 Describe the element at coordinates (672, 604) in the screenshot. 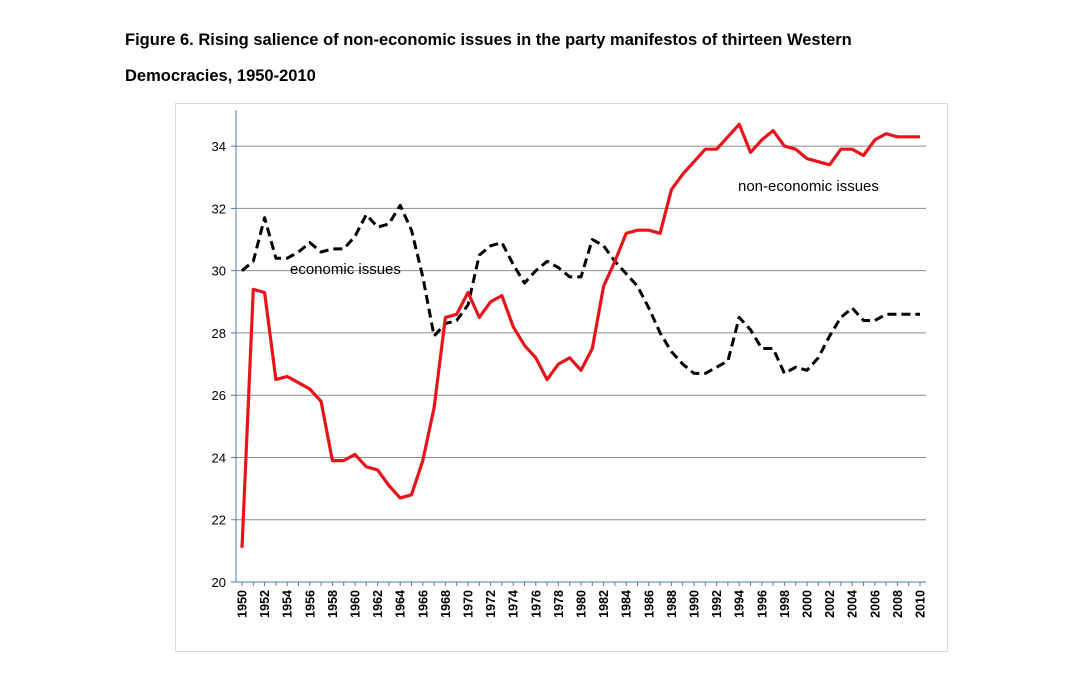

I see `x-tick-label: 1988` at that location.